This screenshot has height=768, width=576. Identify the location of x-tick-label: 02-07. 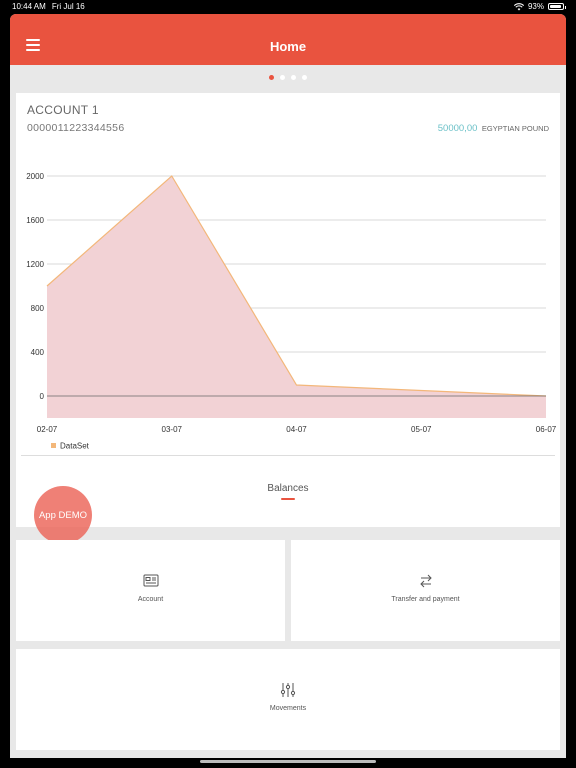
(47, 429).